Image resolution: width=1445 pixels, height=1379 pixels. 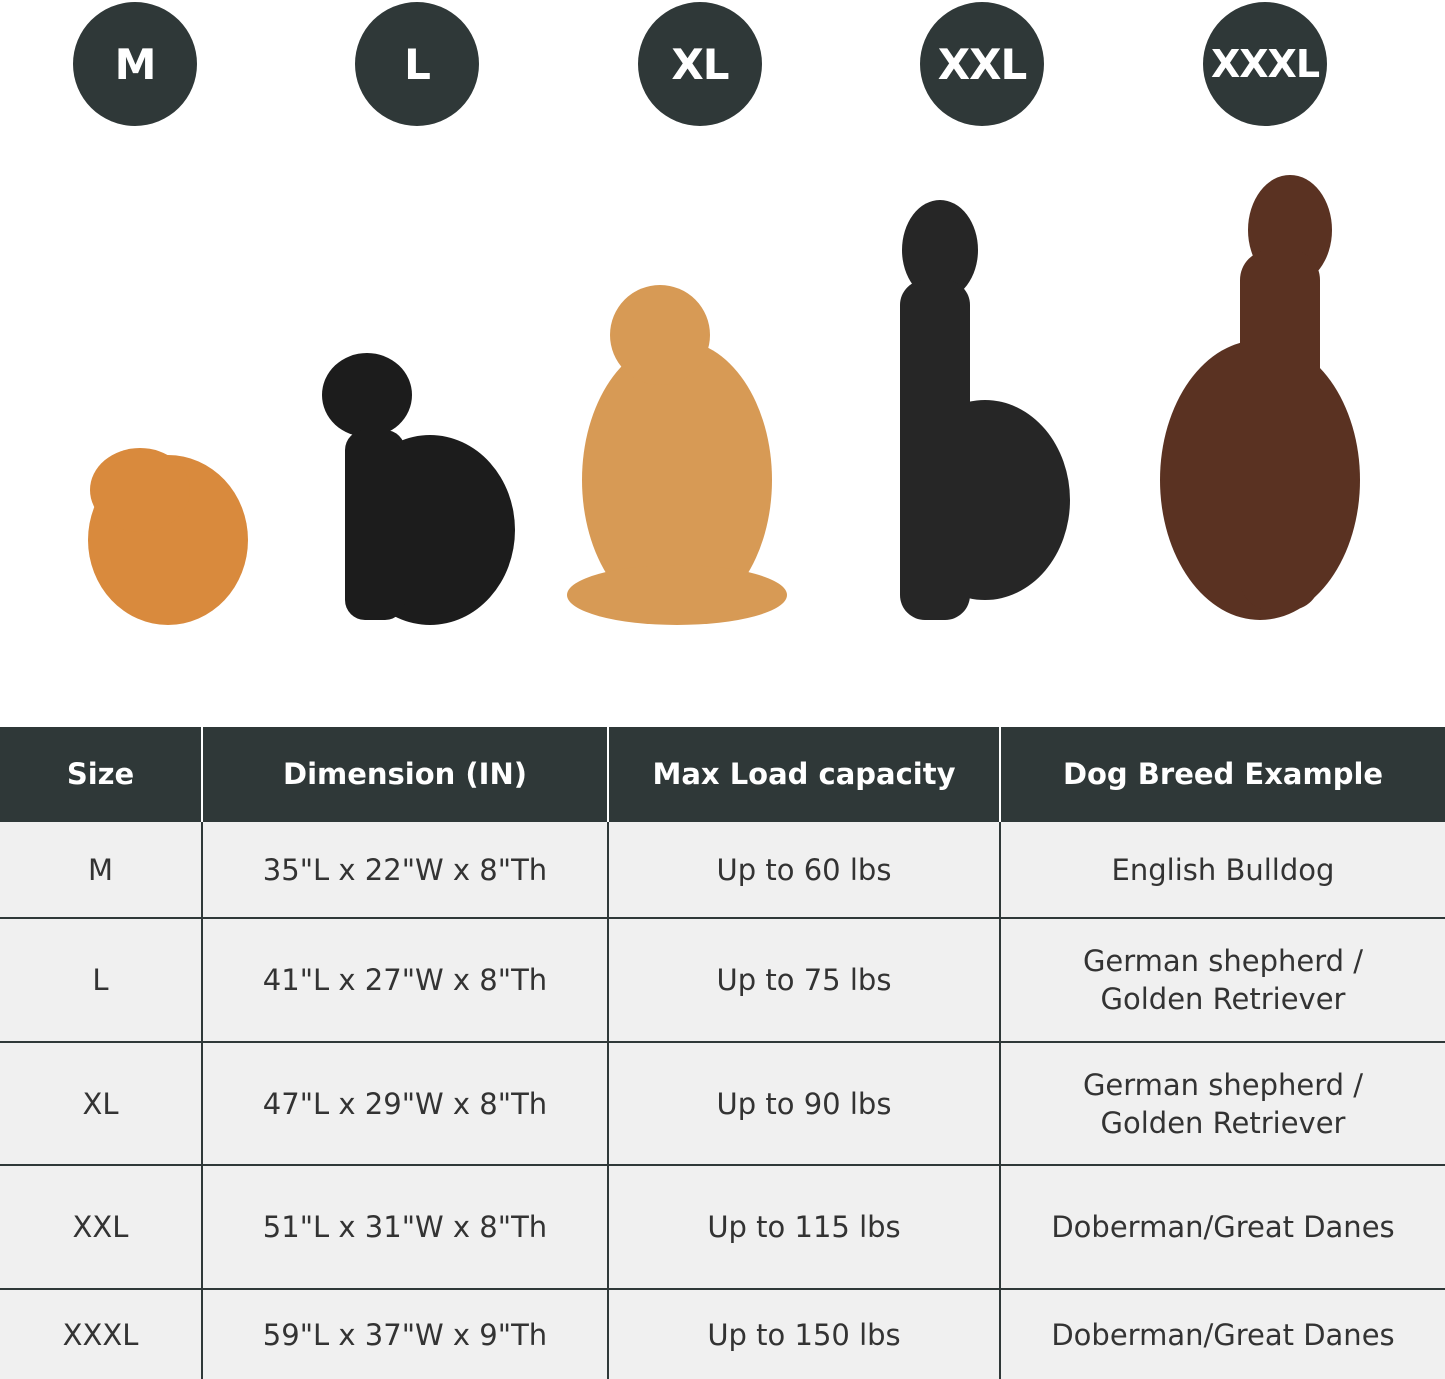 What do you see at coordinates (417, 64) in the screenshot?
I see `size-badge-l: L` at bounding box center [417, 64].